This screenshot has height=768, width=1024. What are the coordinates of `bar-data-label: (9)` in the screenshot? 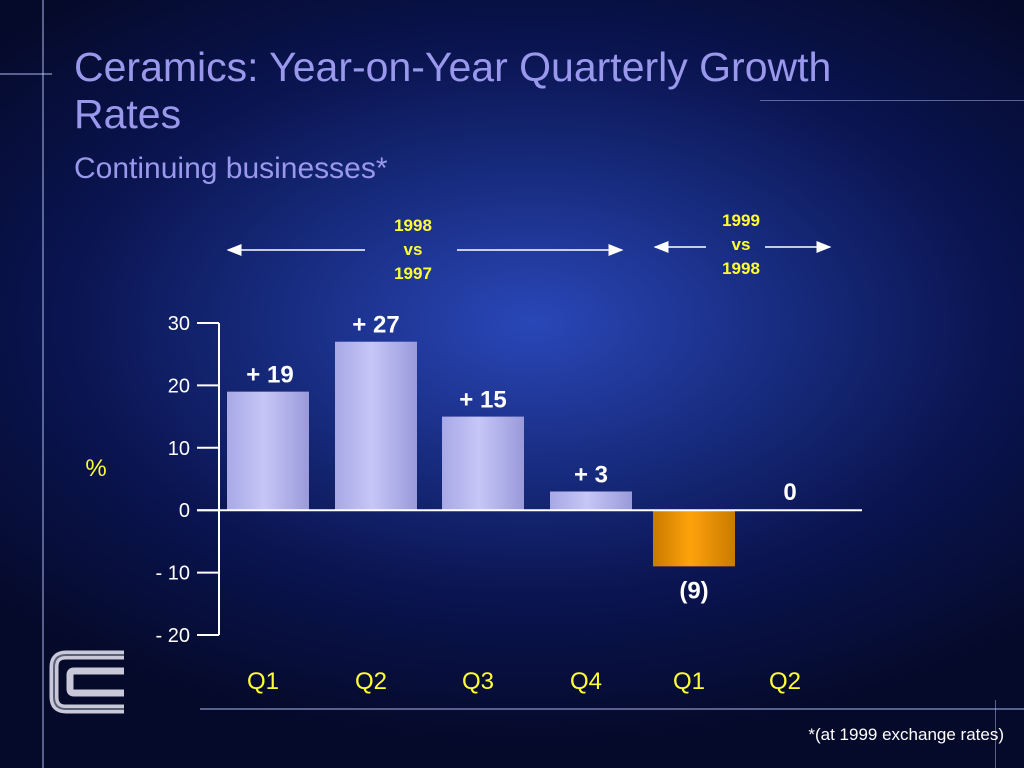 It's located at (693, 590).